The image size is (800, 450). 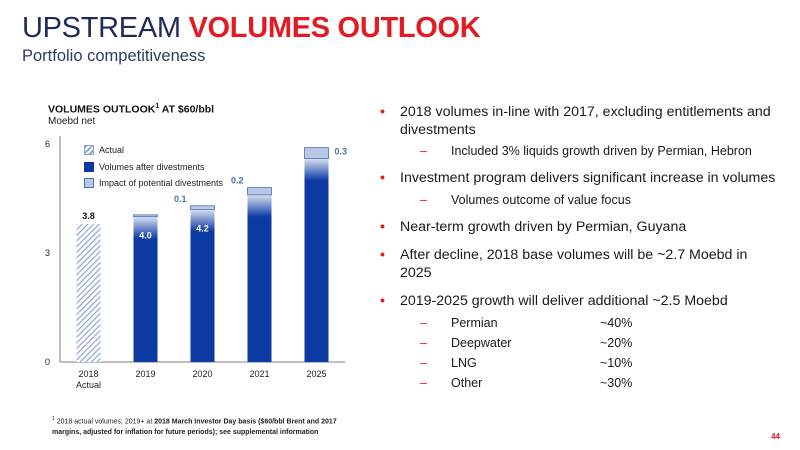 I want to click on sub-bullet-text: Deepwater, so click(x=481, y=342).